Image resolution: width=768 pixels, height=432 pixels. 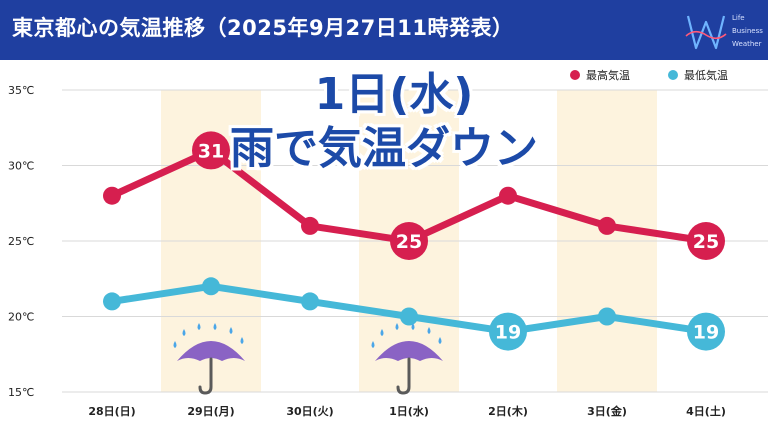 I want to click on y-tick-label: 15℃, so click(x=21, y=392).